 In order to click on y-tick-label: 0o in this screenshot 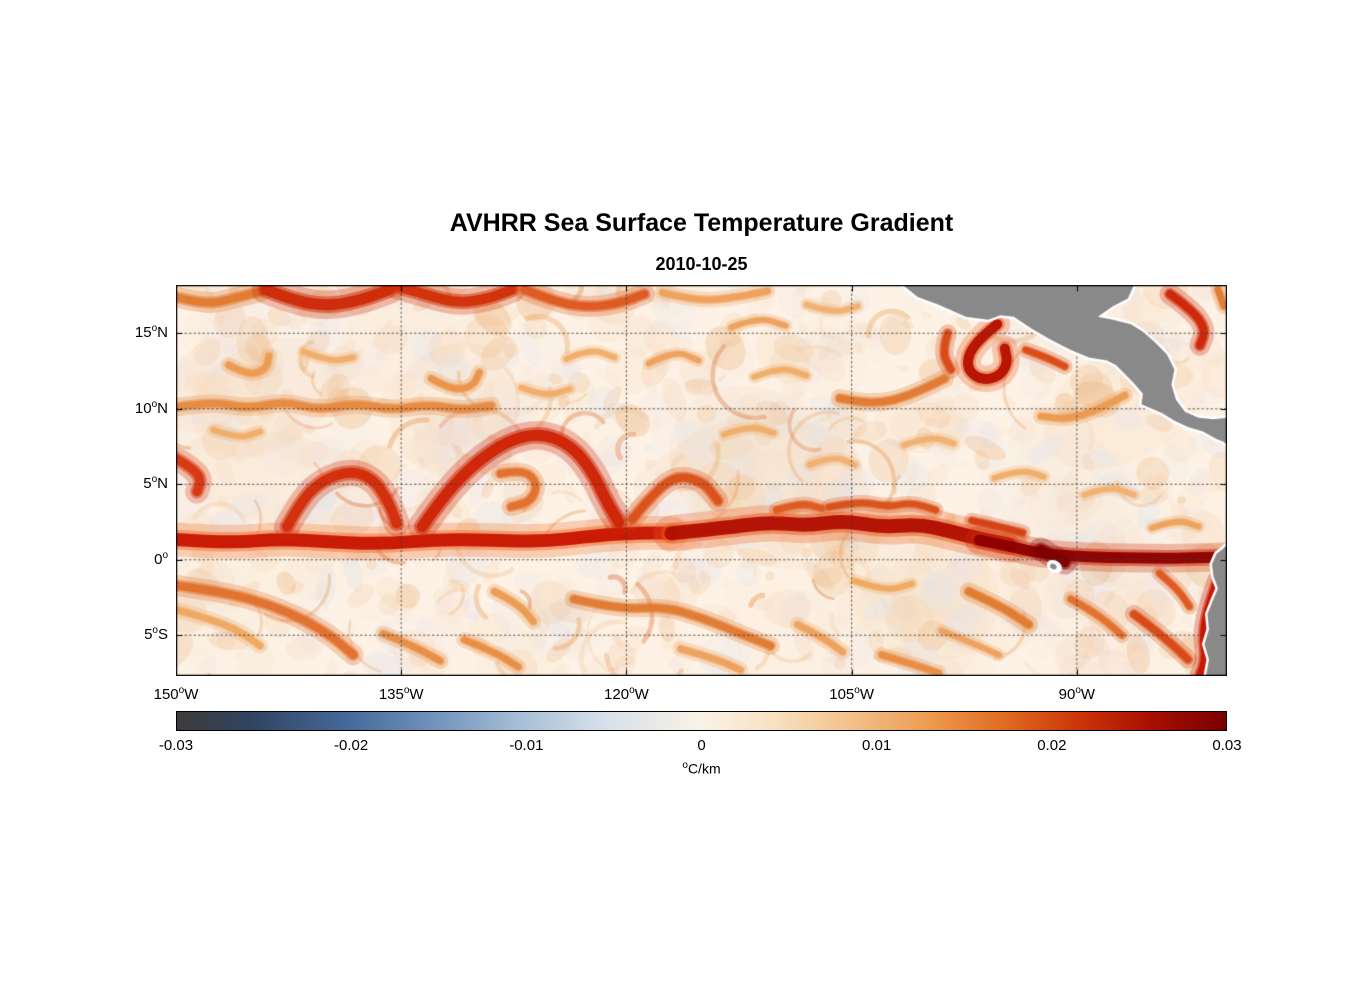, I will do `click(161, 558)`.